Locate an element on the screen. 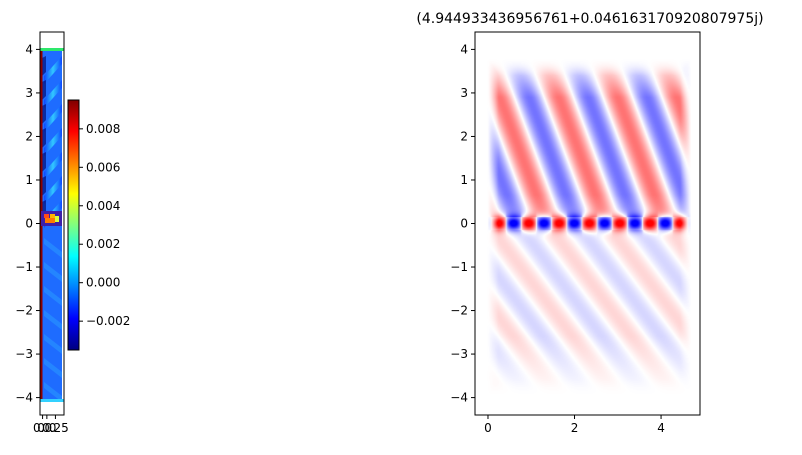 Image resolution: width=802 pixels, height=455 pixels. left-x-tick-label: 0.25 is located at coordinates (55, 428).